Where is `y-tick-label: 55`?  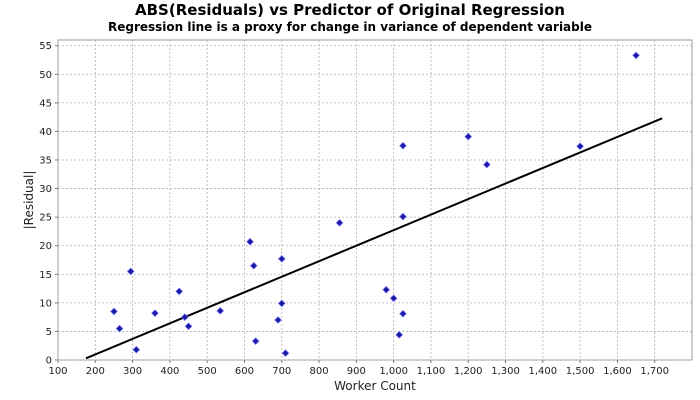 y-tick-label: 55 is located at coordinates (45, 46).